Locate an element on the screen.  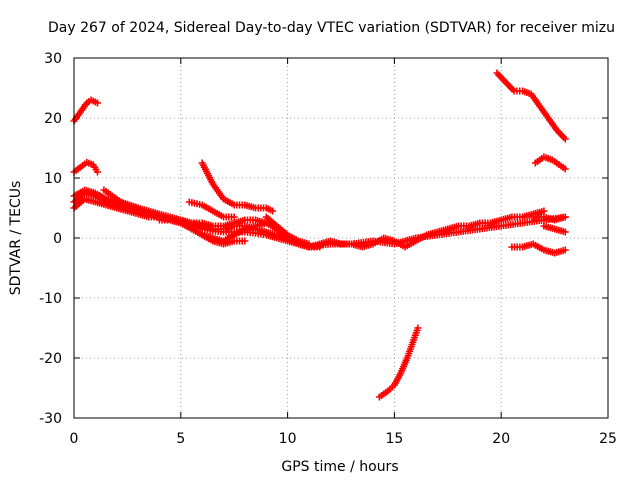
x-tick-label: 20 is located at coordinates (501, 439).